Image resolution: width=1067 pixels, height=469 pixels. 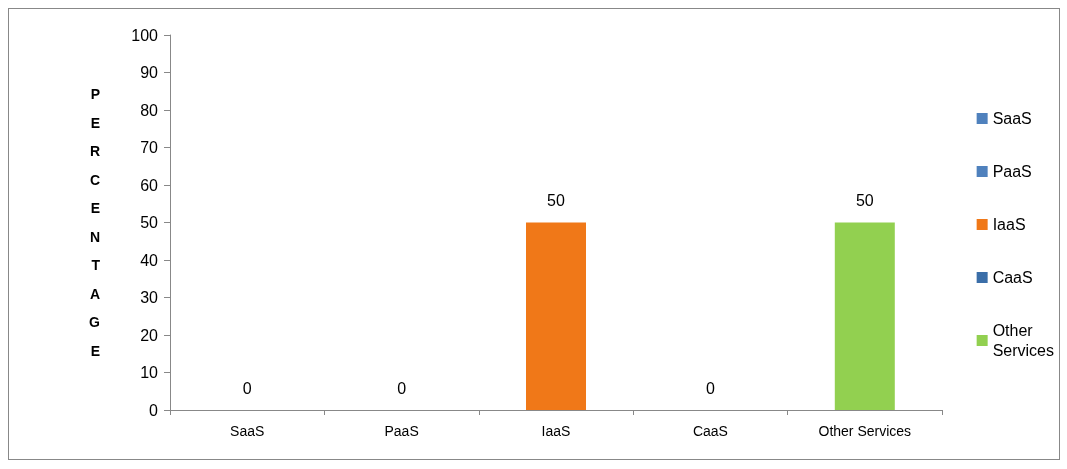 I want to click on legend-label: SaaS, so click(x=1012, y=118).